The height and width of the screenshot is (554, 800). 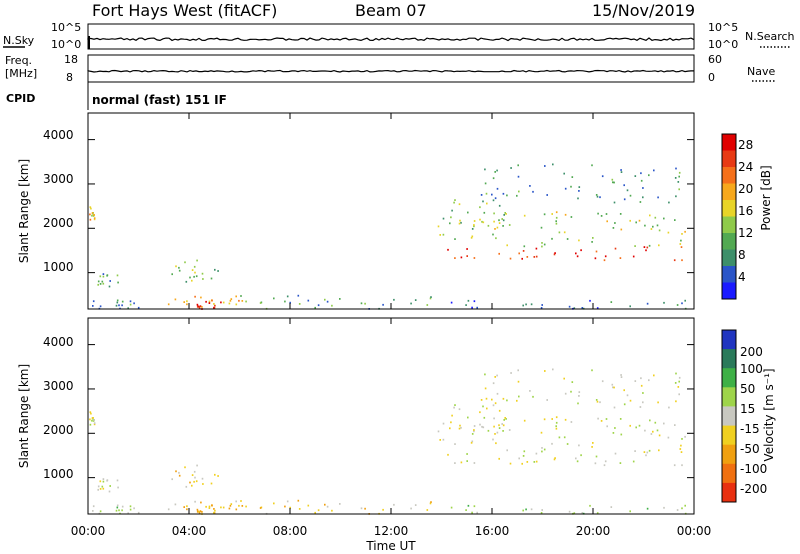 I want to click on velocity-colorbar, so click(x=729, y=416).